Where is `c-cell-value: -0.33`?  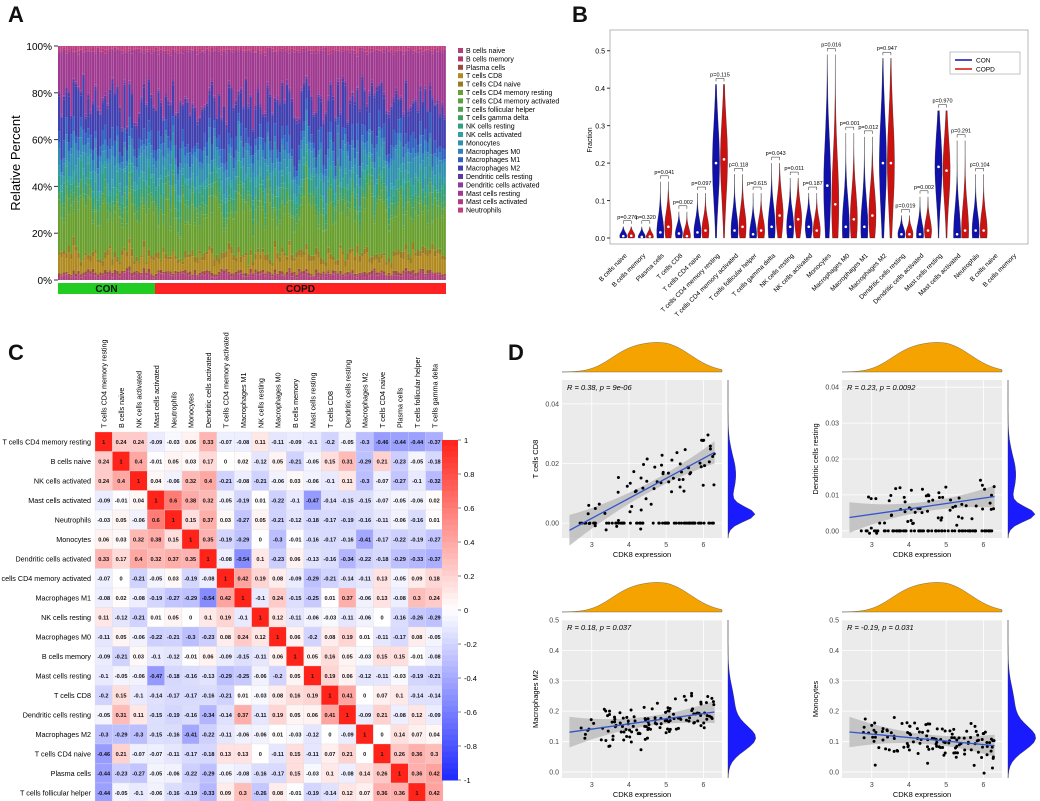
c-cell-value: -0.33 is located at coordinates (417, 560).